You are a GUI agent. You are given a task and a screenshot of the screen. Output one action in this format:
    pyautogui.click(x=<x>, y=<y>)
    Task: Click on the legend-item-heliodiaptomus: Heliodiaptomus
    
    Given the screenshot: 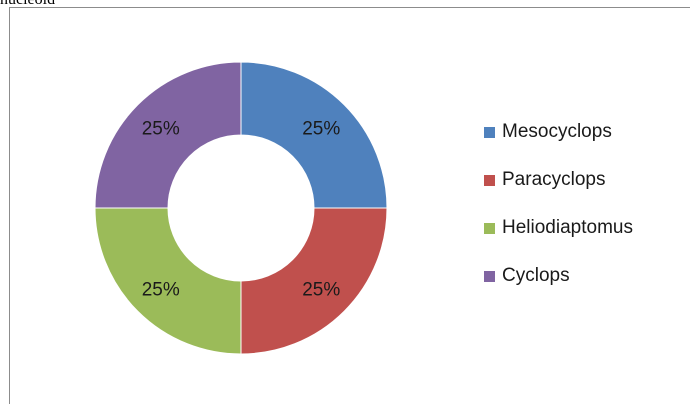 What is the action you would take?
    pyautogui.click(x=558, y=228)
    